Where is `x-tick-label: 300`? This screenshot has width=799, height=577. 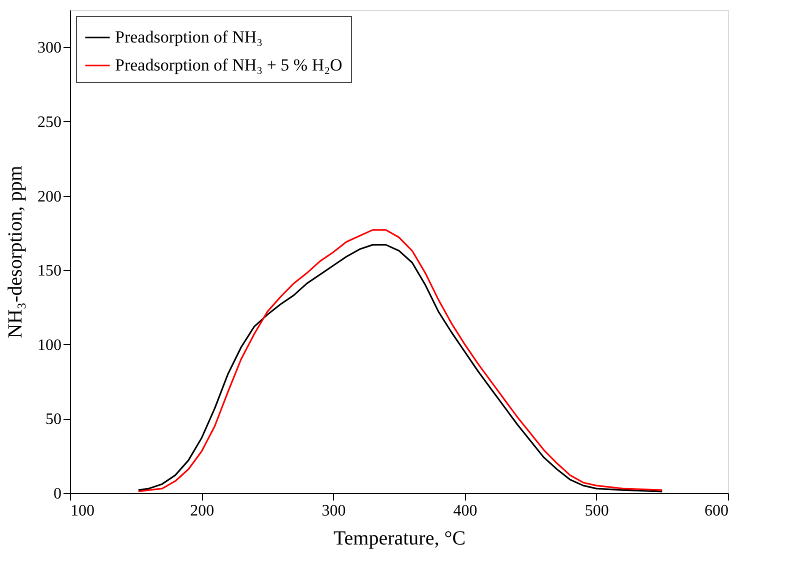
x-tick-label: 300 is located at coordinates (334, 511).